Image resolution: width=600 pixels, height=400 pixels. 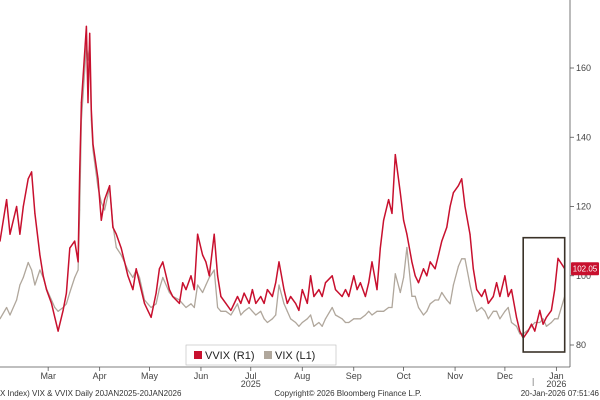 I want to click on x-axis-month-label: Mar, so click(x=48, y=376).